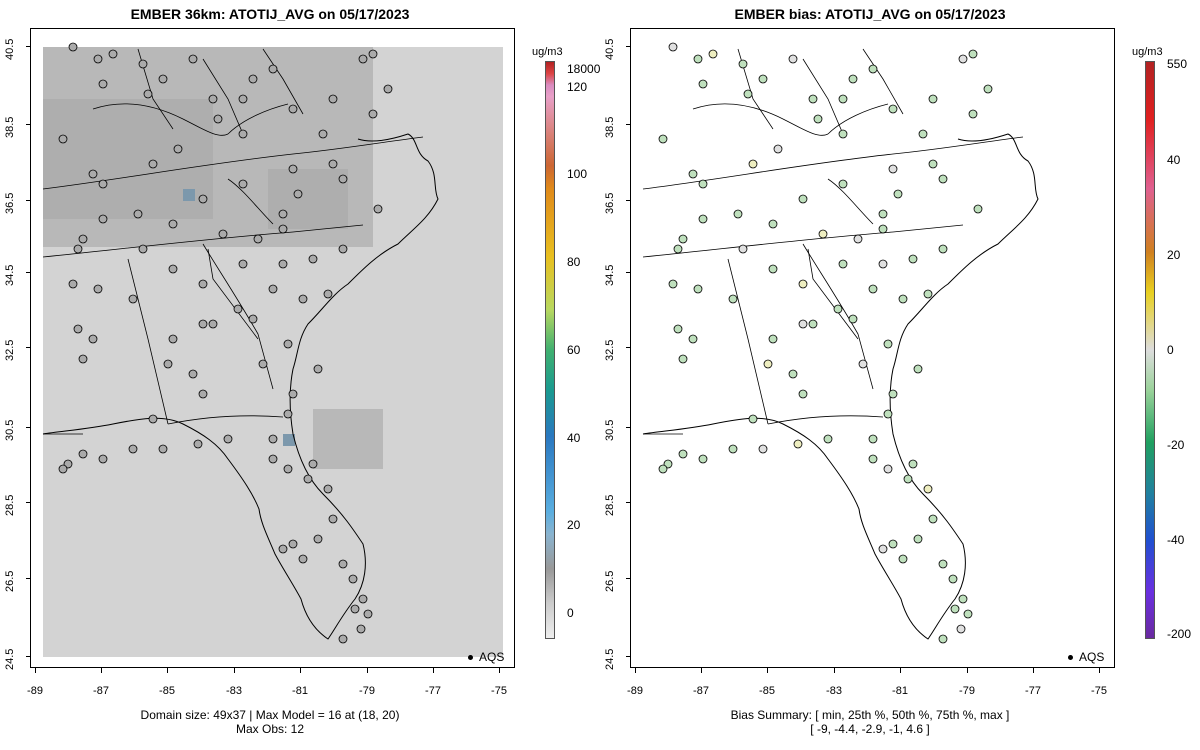 The image size is (1200, 750). I want to click on y-tick-label: 30.5, so click(610, 430).